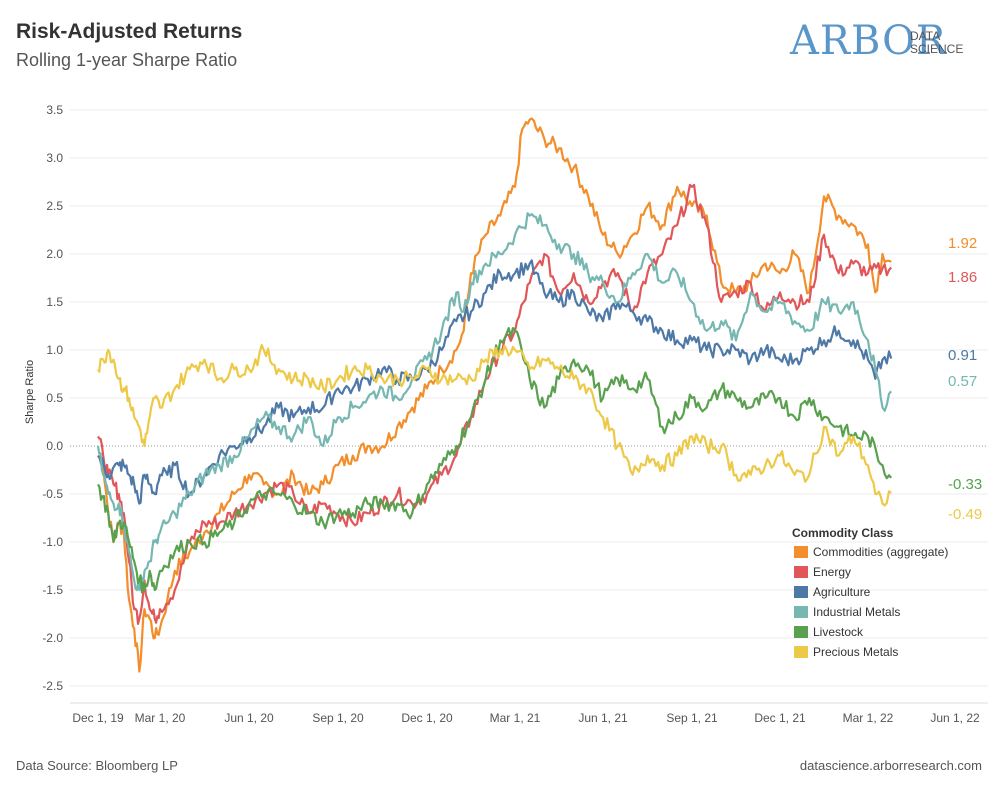 Image resolution: width=994 pixels, height=800 pixels. What do you see at coordinates (603, 718) in the screenshot?
I see `x-tick-label: Jun 1, 21` at bounding box center [603, 718].